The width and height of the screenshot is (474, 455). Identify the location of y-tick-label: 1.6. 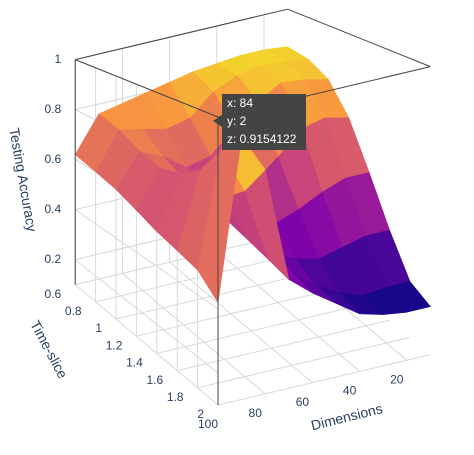
(155, 380).